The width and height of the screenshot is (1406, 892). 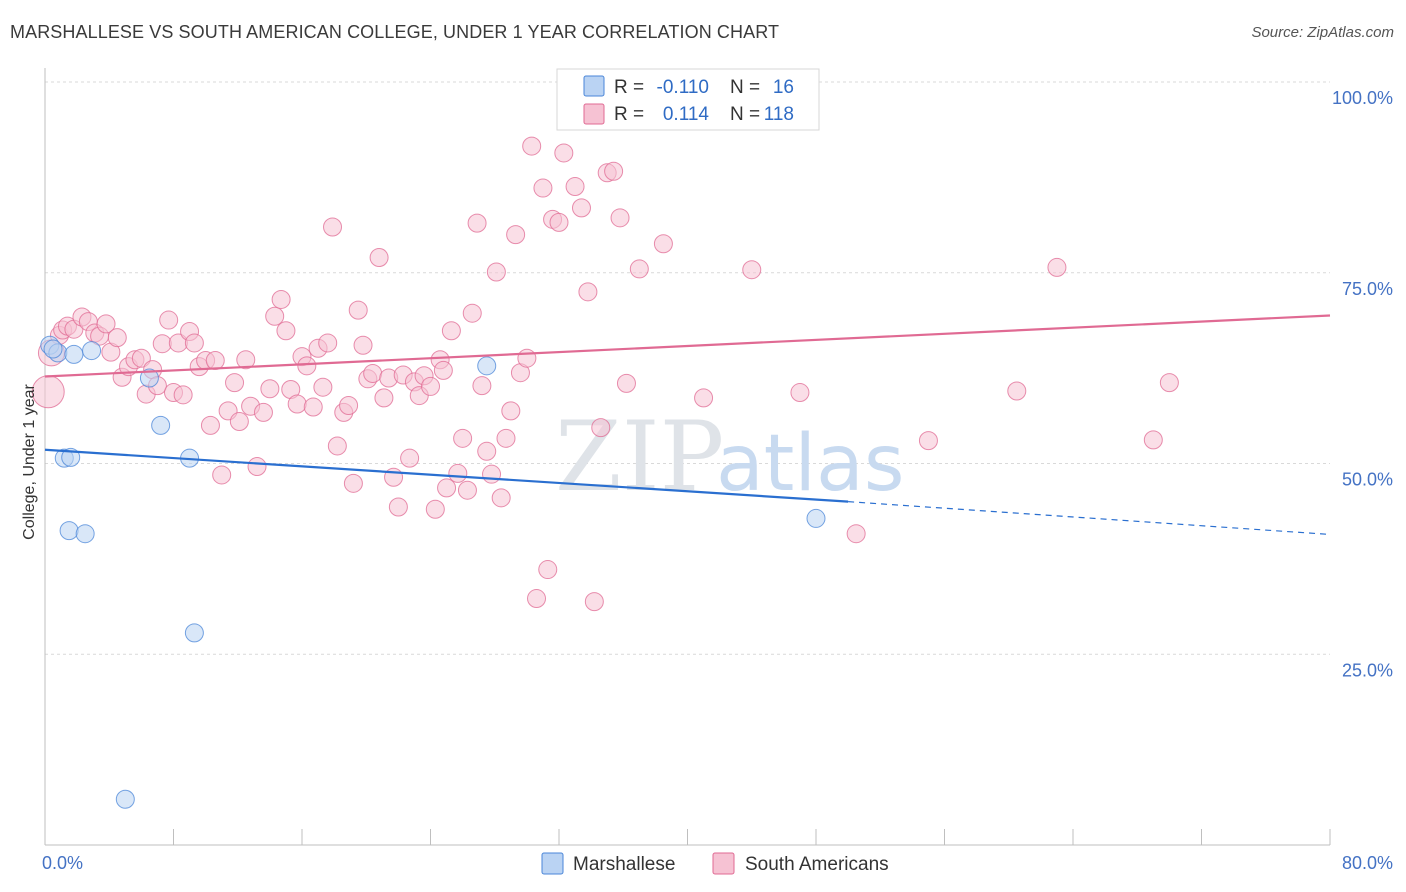 What do you see at coordinates (1367, 289) in the screenshot?
I see `y-tick-label-2: 75.0%` at bounding box center [1367, 289].